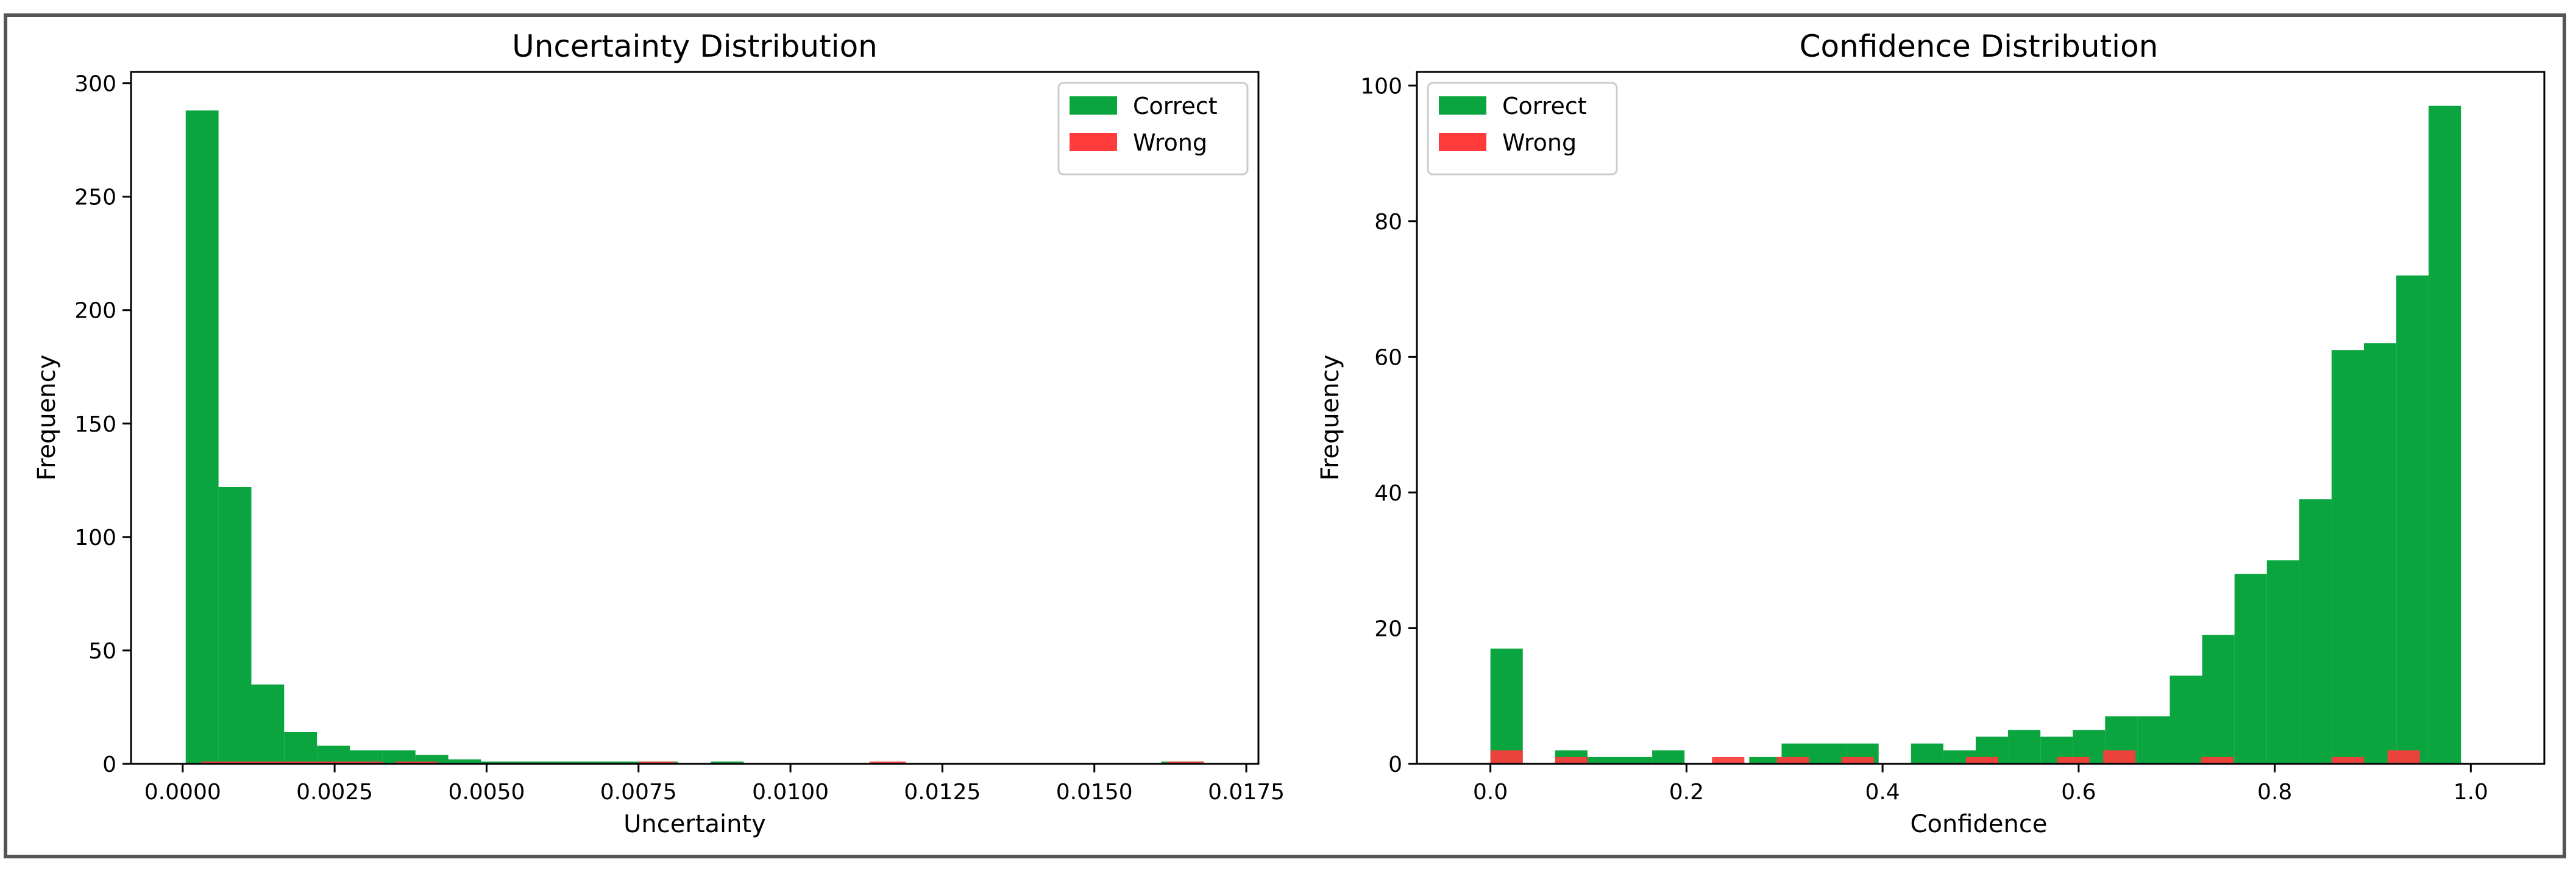 The height and width of the screenshot is (873, 2576). Describe the element at coordinates (790, 792) in the screenshot. I see `x-tick-label: 0.0100` at that location.